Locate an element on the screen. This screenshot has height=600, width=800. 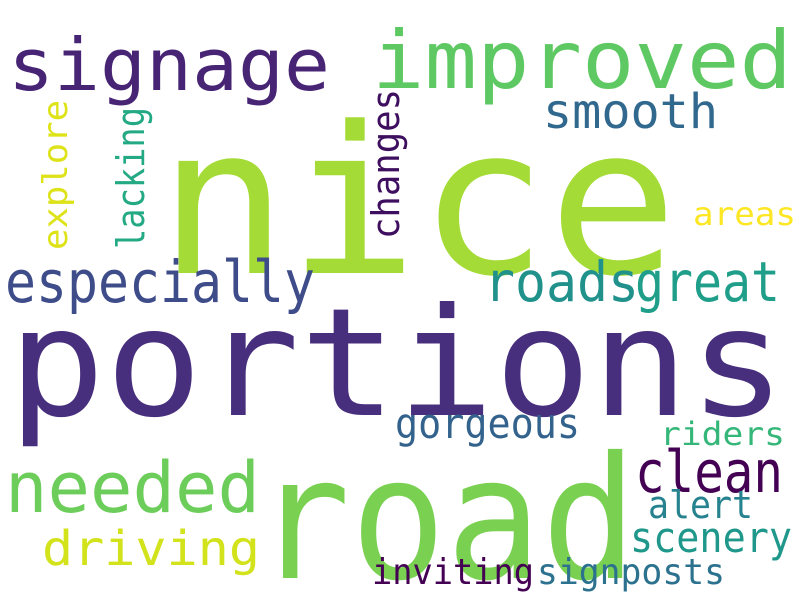
cloud-word-clean: clean is located at coordinates (709, 472).